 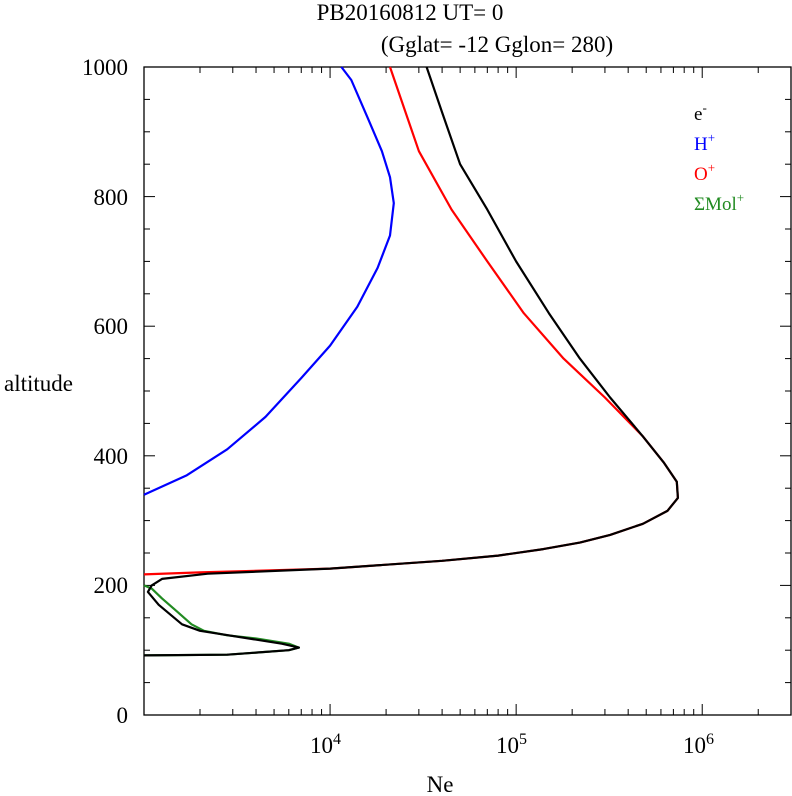 I want to click on y-tick-label-1000: 1000, so click(x=105, y=67).